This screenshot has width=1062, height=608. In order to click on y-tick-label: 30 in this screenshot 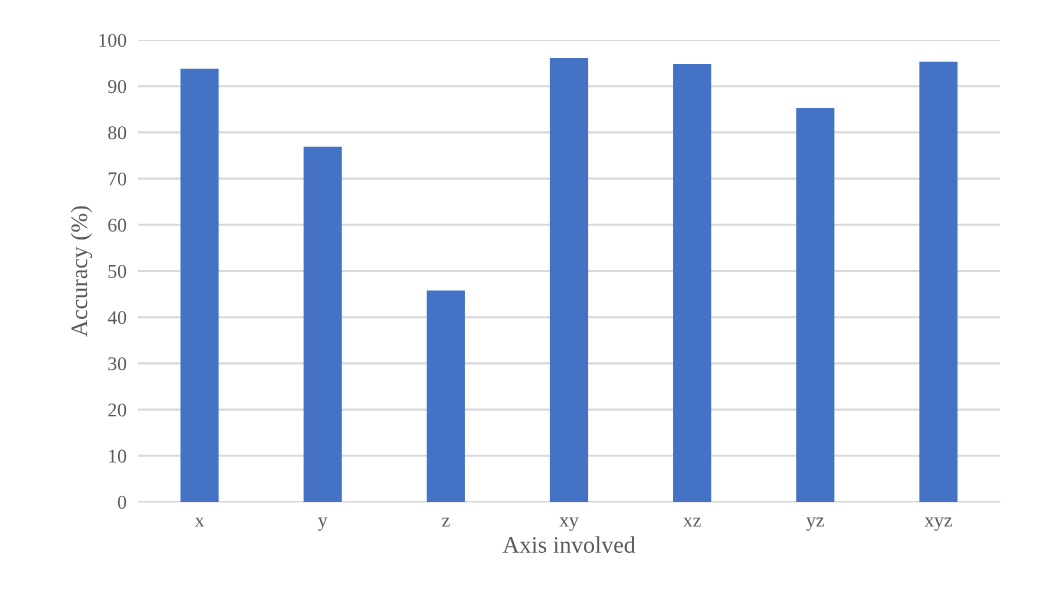, I will do `click(117, 364)`.